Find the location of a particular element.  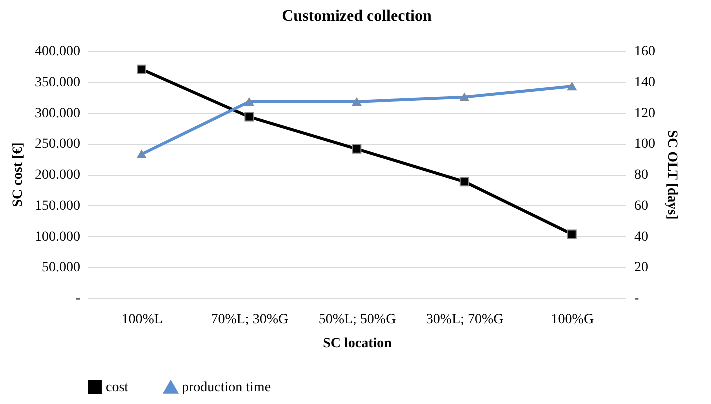

y2-tick-label: 60 is located at coordinates (641, 206).